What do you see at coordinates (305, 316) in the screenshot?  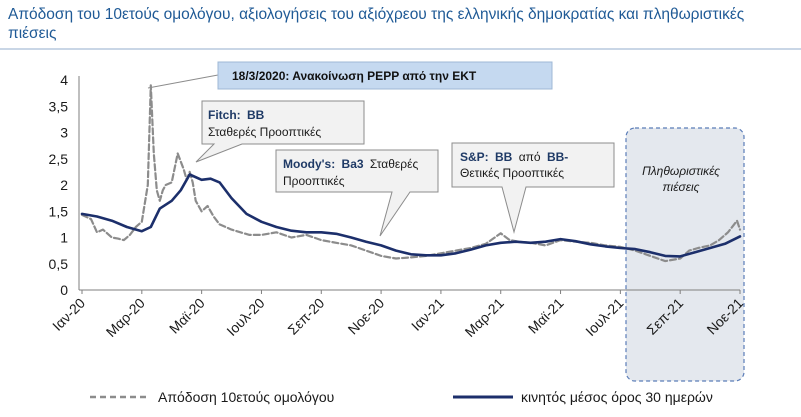 I see `x-tick-label: Σεπ-20` at bounding box center [305, 316].